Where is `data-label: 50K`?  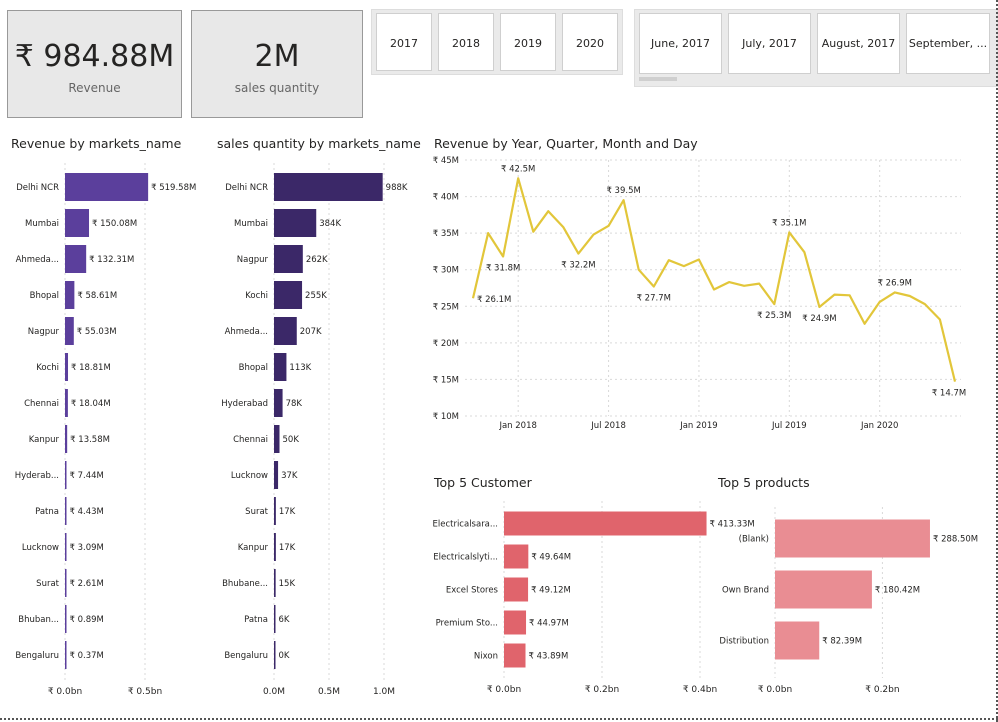 data-label: 50K is located at coordinates (291, 440).